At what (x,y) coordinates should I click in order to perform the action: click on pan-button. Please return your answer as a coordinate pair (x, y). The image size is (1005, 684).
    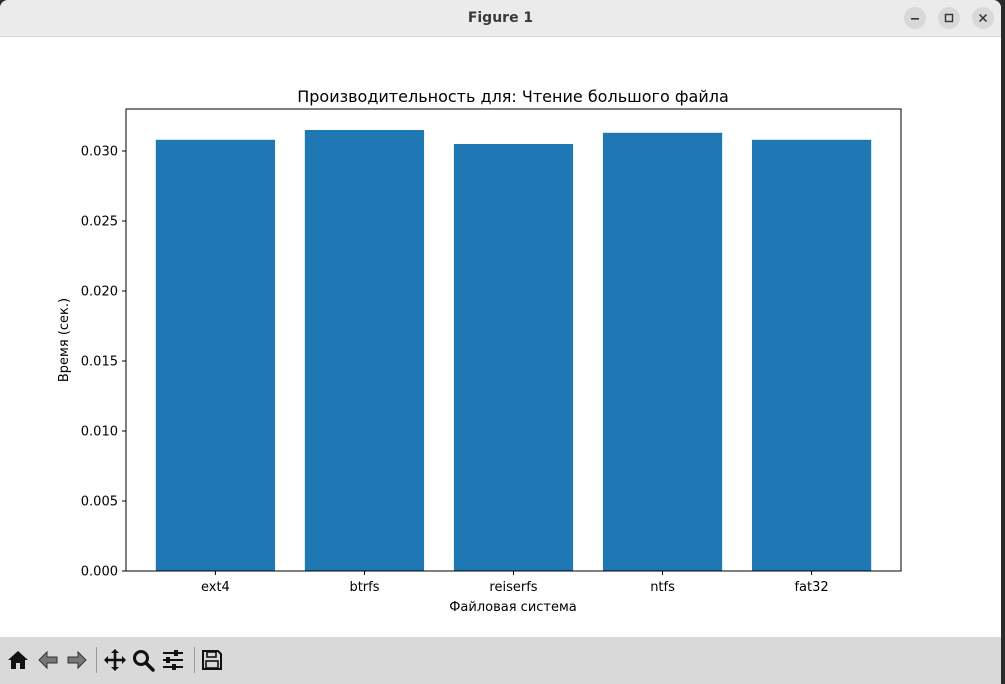
    Looking at the image, I should click on (115, 660).